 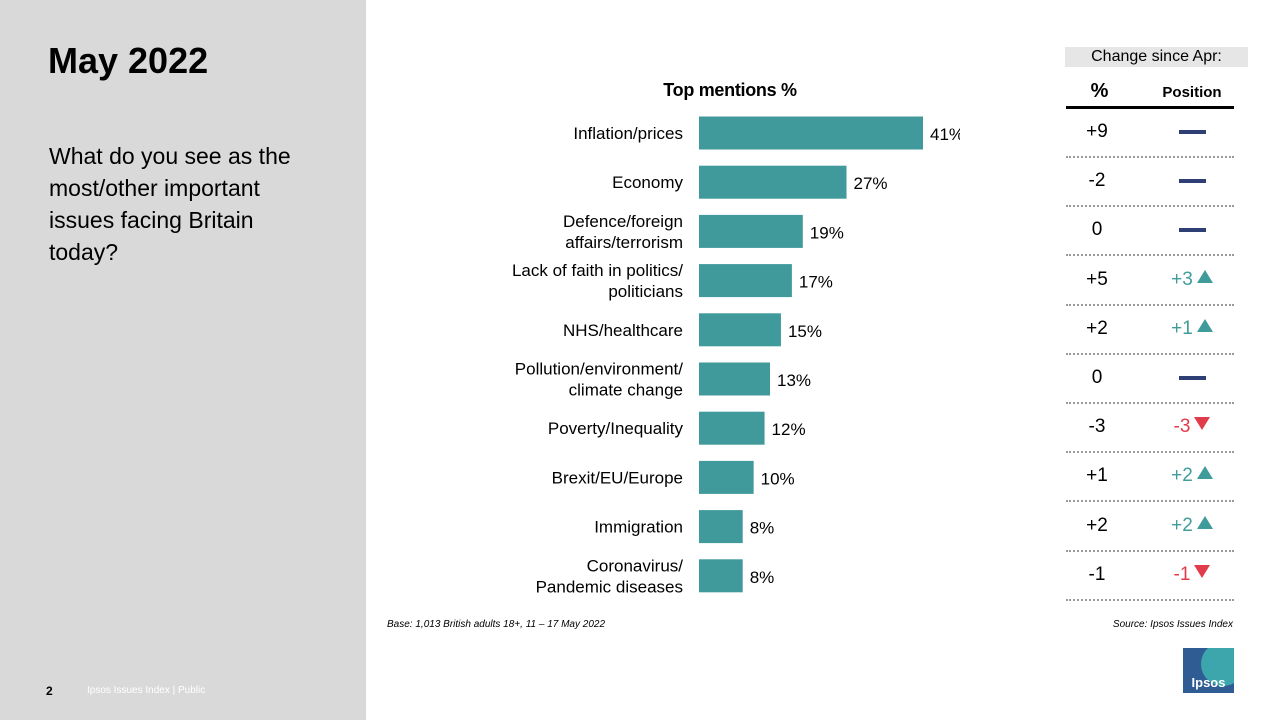 I want to click on change-pct-header: %, so click(x=1099, y=91).